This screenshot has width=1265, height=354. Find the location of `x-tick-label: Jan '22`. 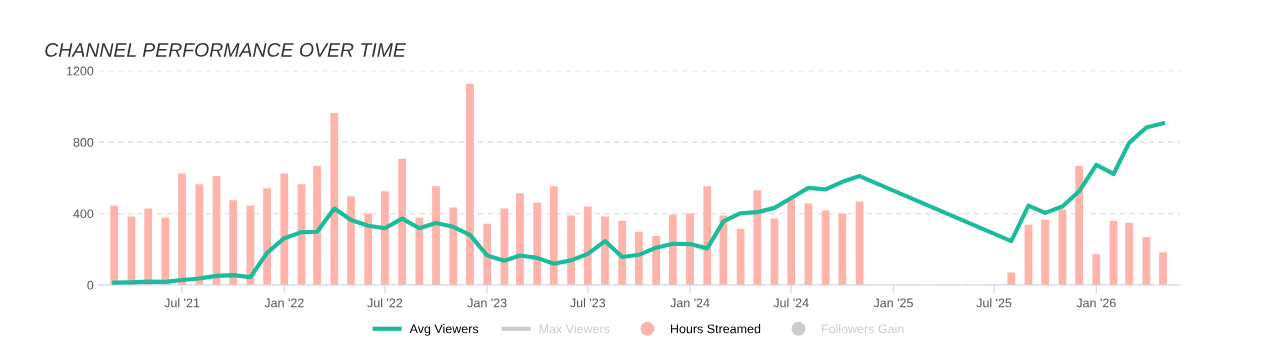

x-tick-label: Jan '22 is located at coordinates (284, 303).